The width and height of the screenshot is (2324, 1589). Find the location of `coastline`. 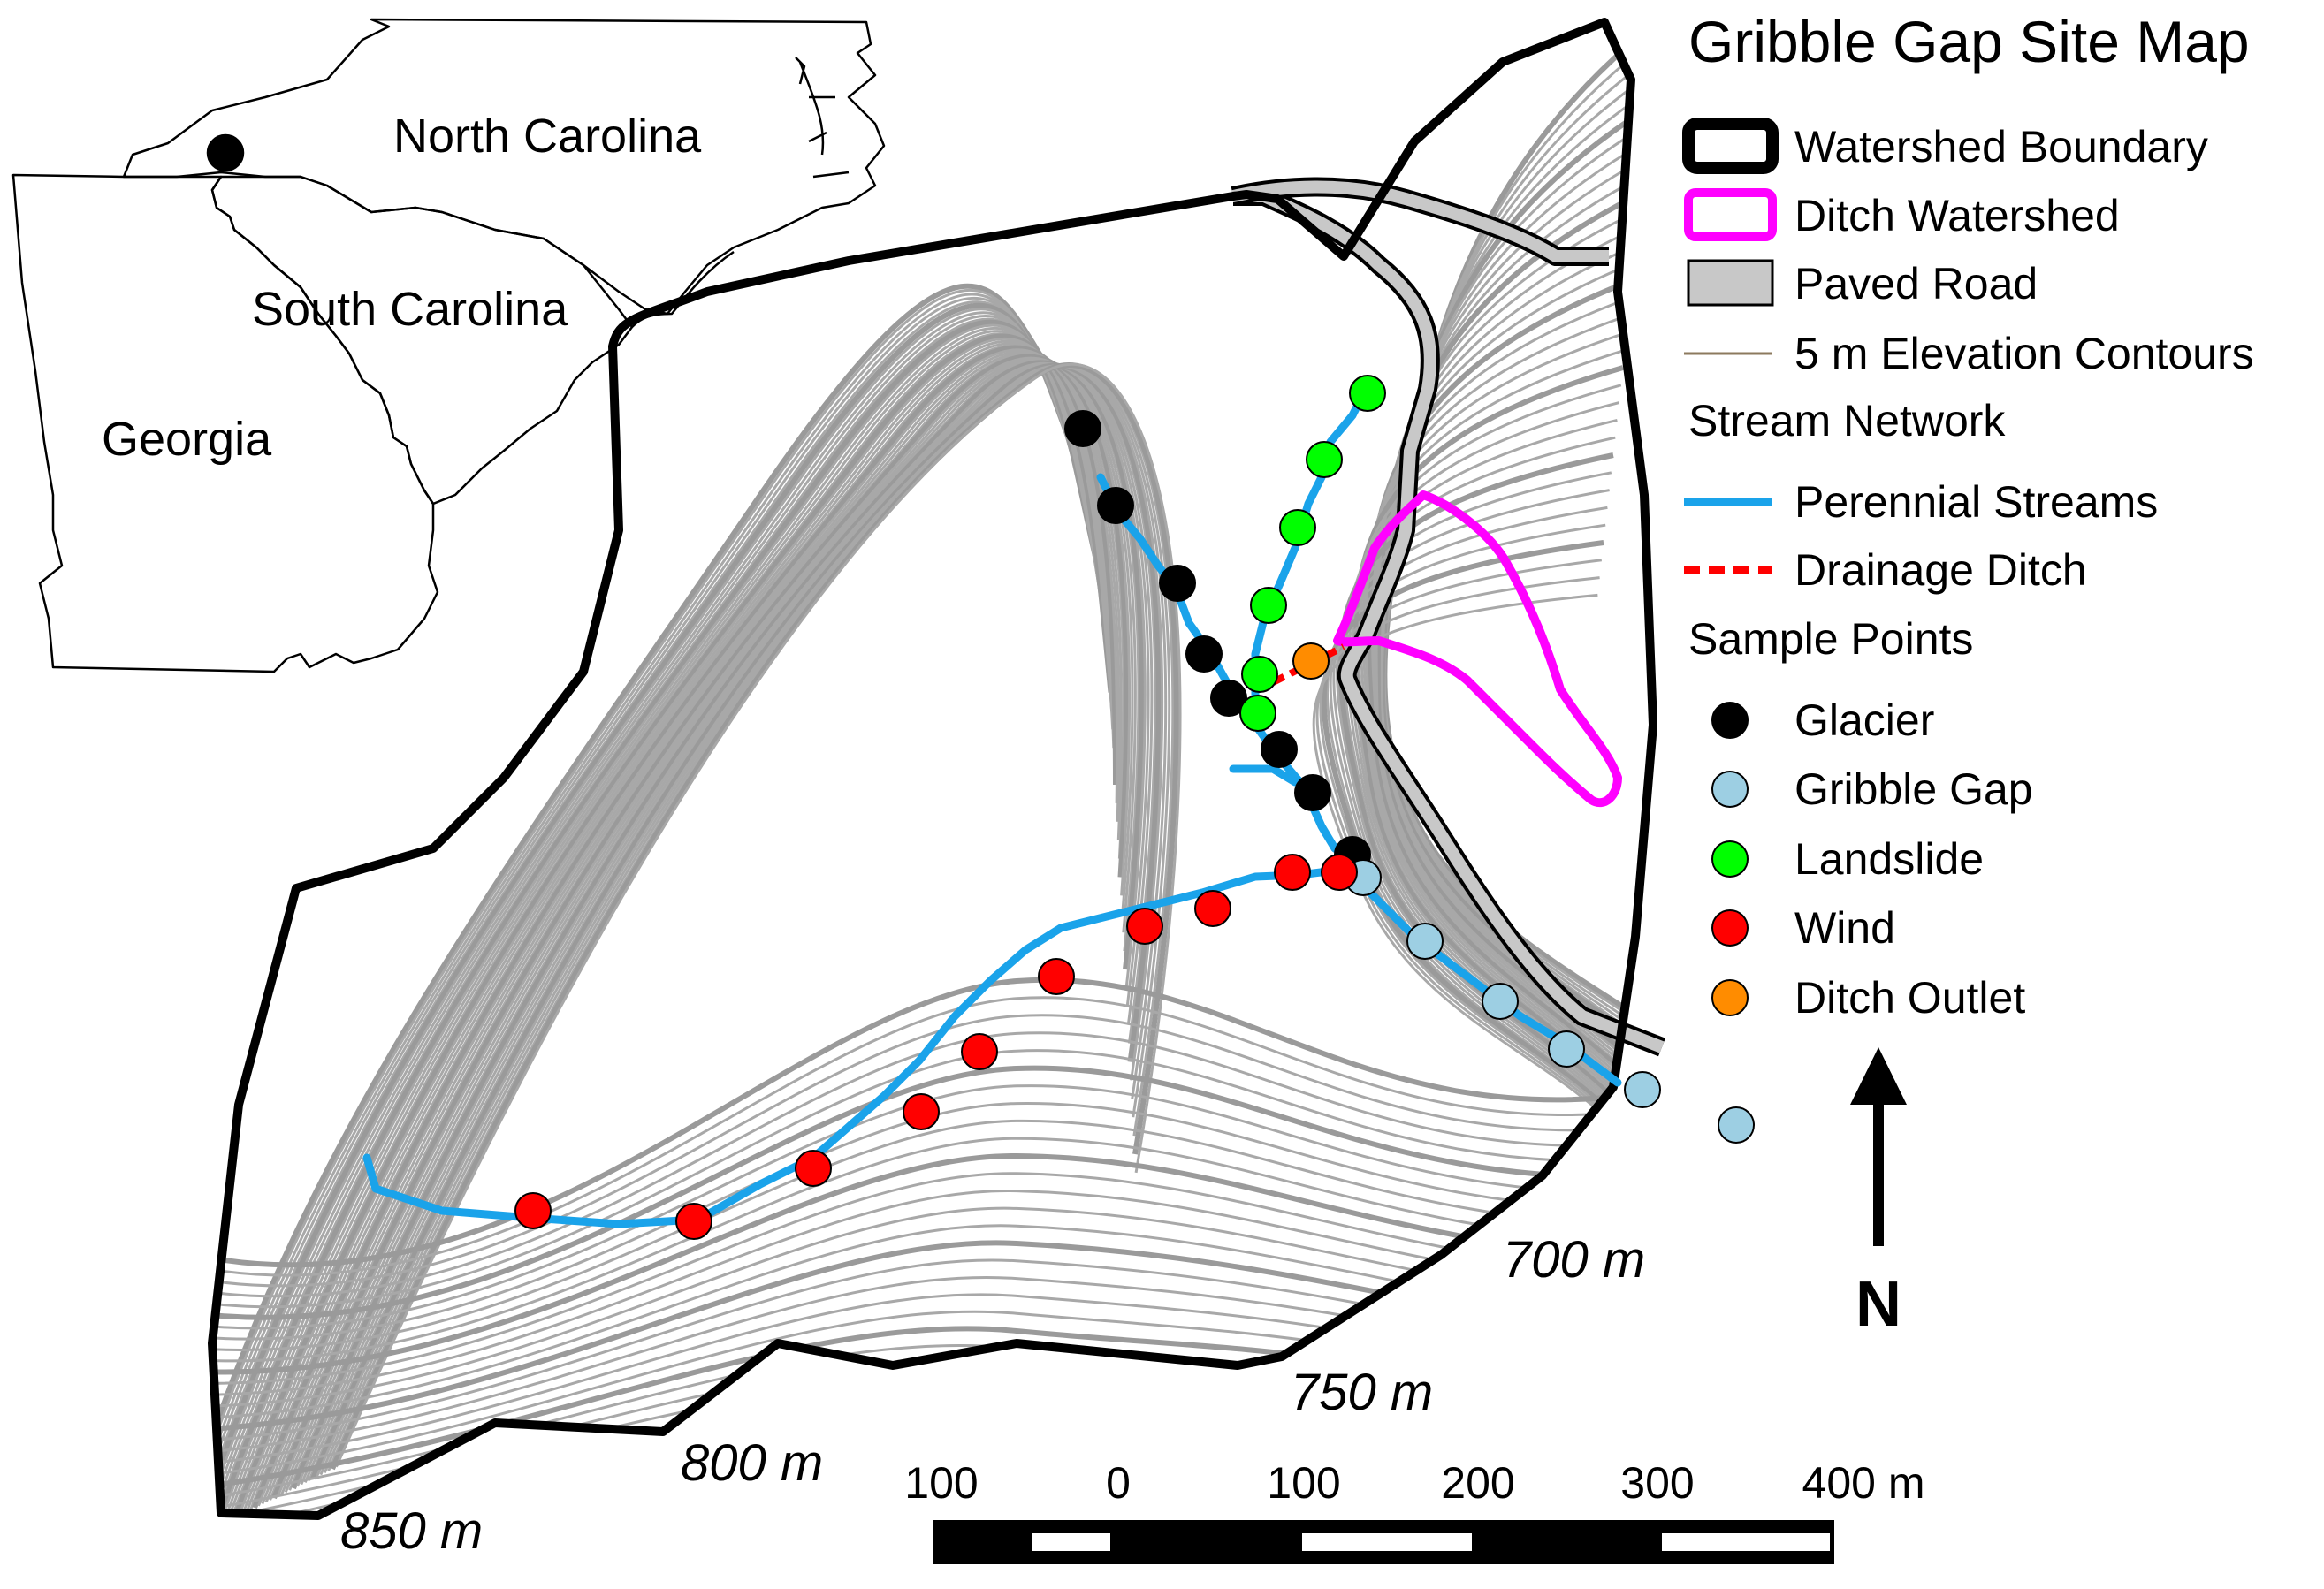

coastline is located at coordinates (683, 289).